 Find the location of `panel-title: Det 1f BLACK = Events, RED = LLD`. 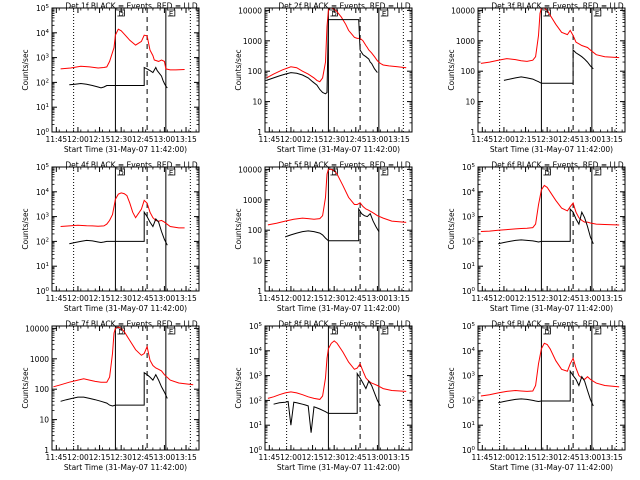

panel-title: Det 1f BLACK = Events, RED = LLD is located at coordinates (131, 6).